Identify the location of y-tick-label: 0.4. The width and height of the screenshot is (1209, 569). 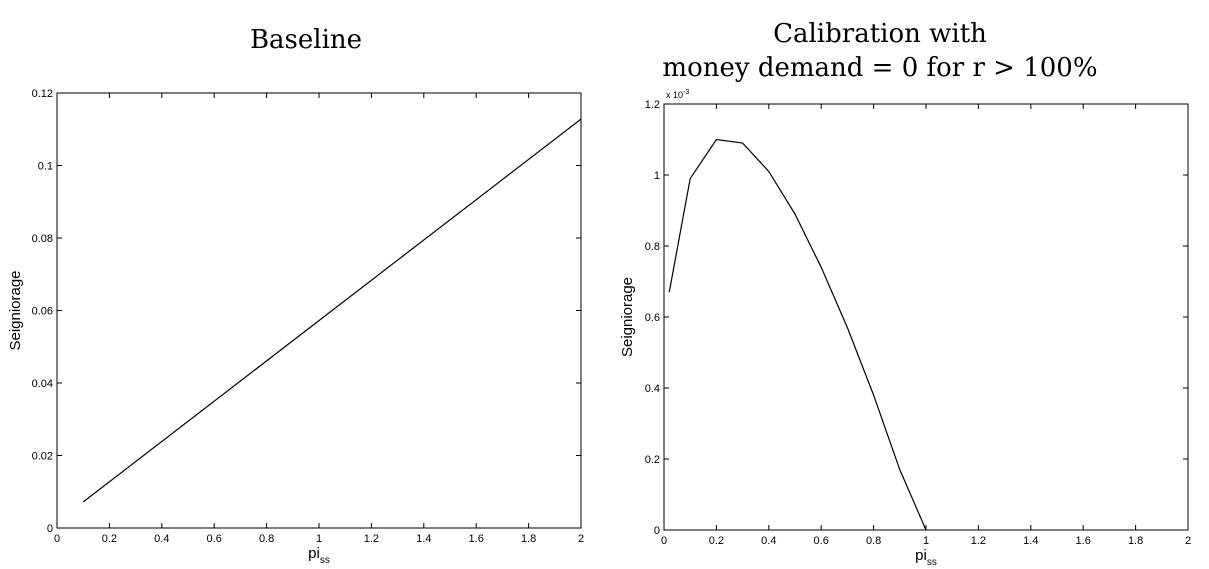
(652, 389).